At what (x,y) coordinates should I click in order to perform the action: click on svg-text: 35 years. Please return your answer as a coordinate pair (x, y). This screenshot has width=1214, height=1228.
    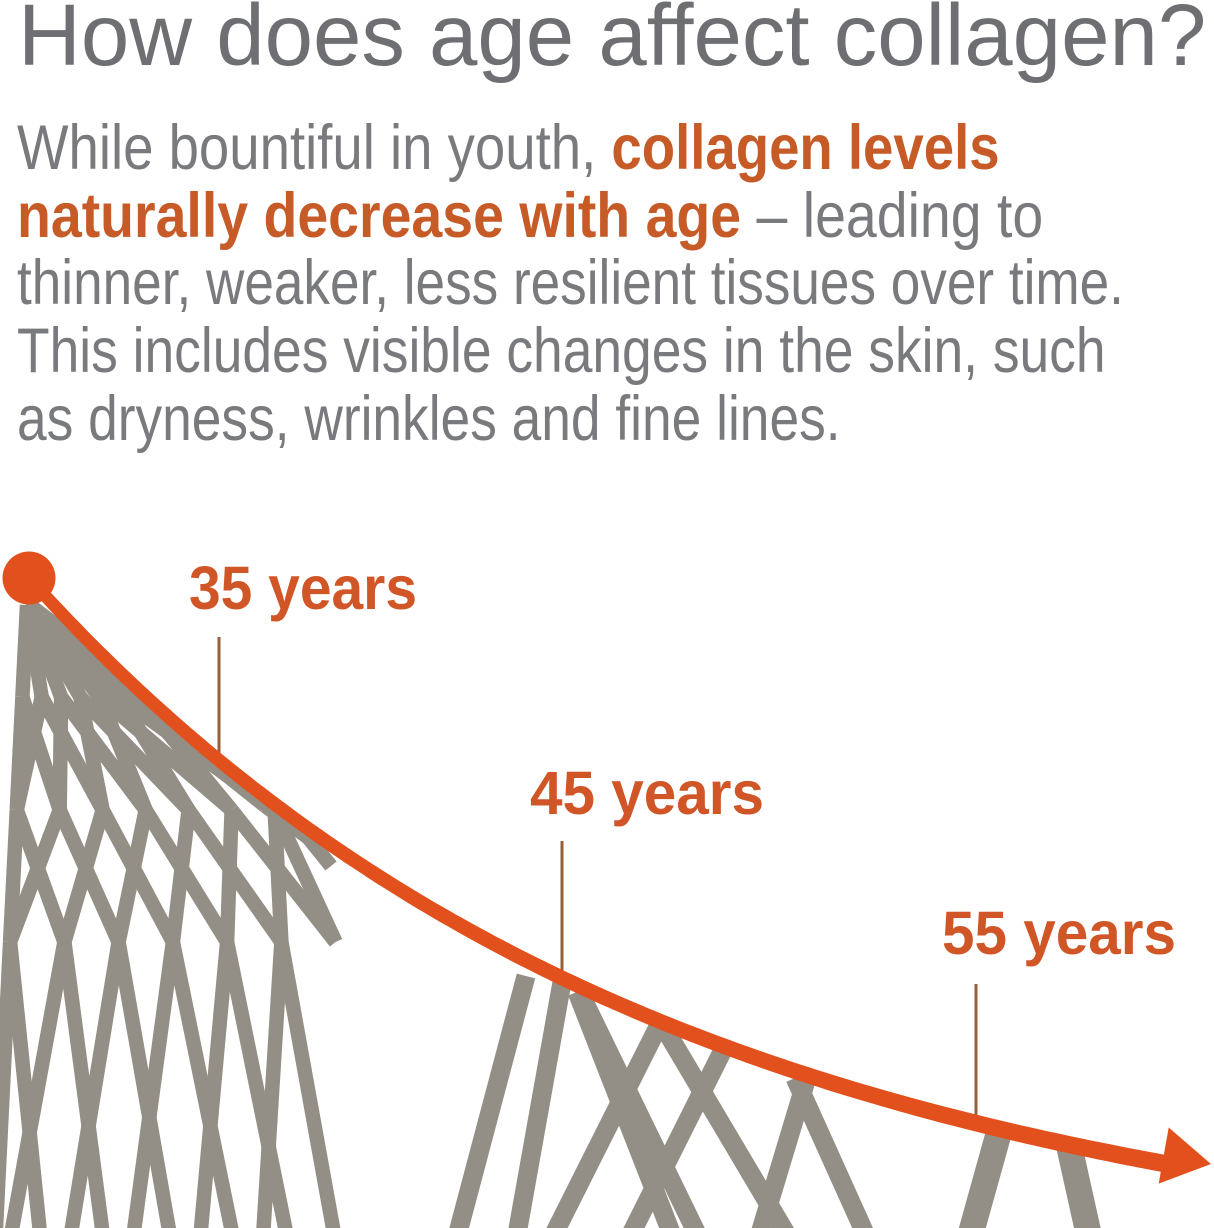
    Looking at the image, I should click on (303, 588).